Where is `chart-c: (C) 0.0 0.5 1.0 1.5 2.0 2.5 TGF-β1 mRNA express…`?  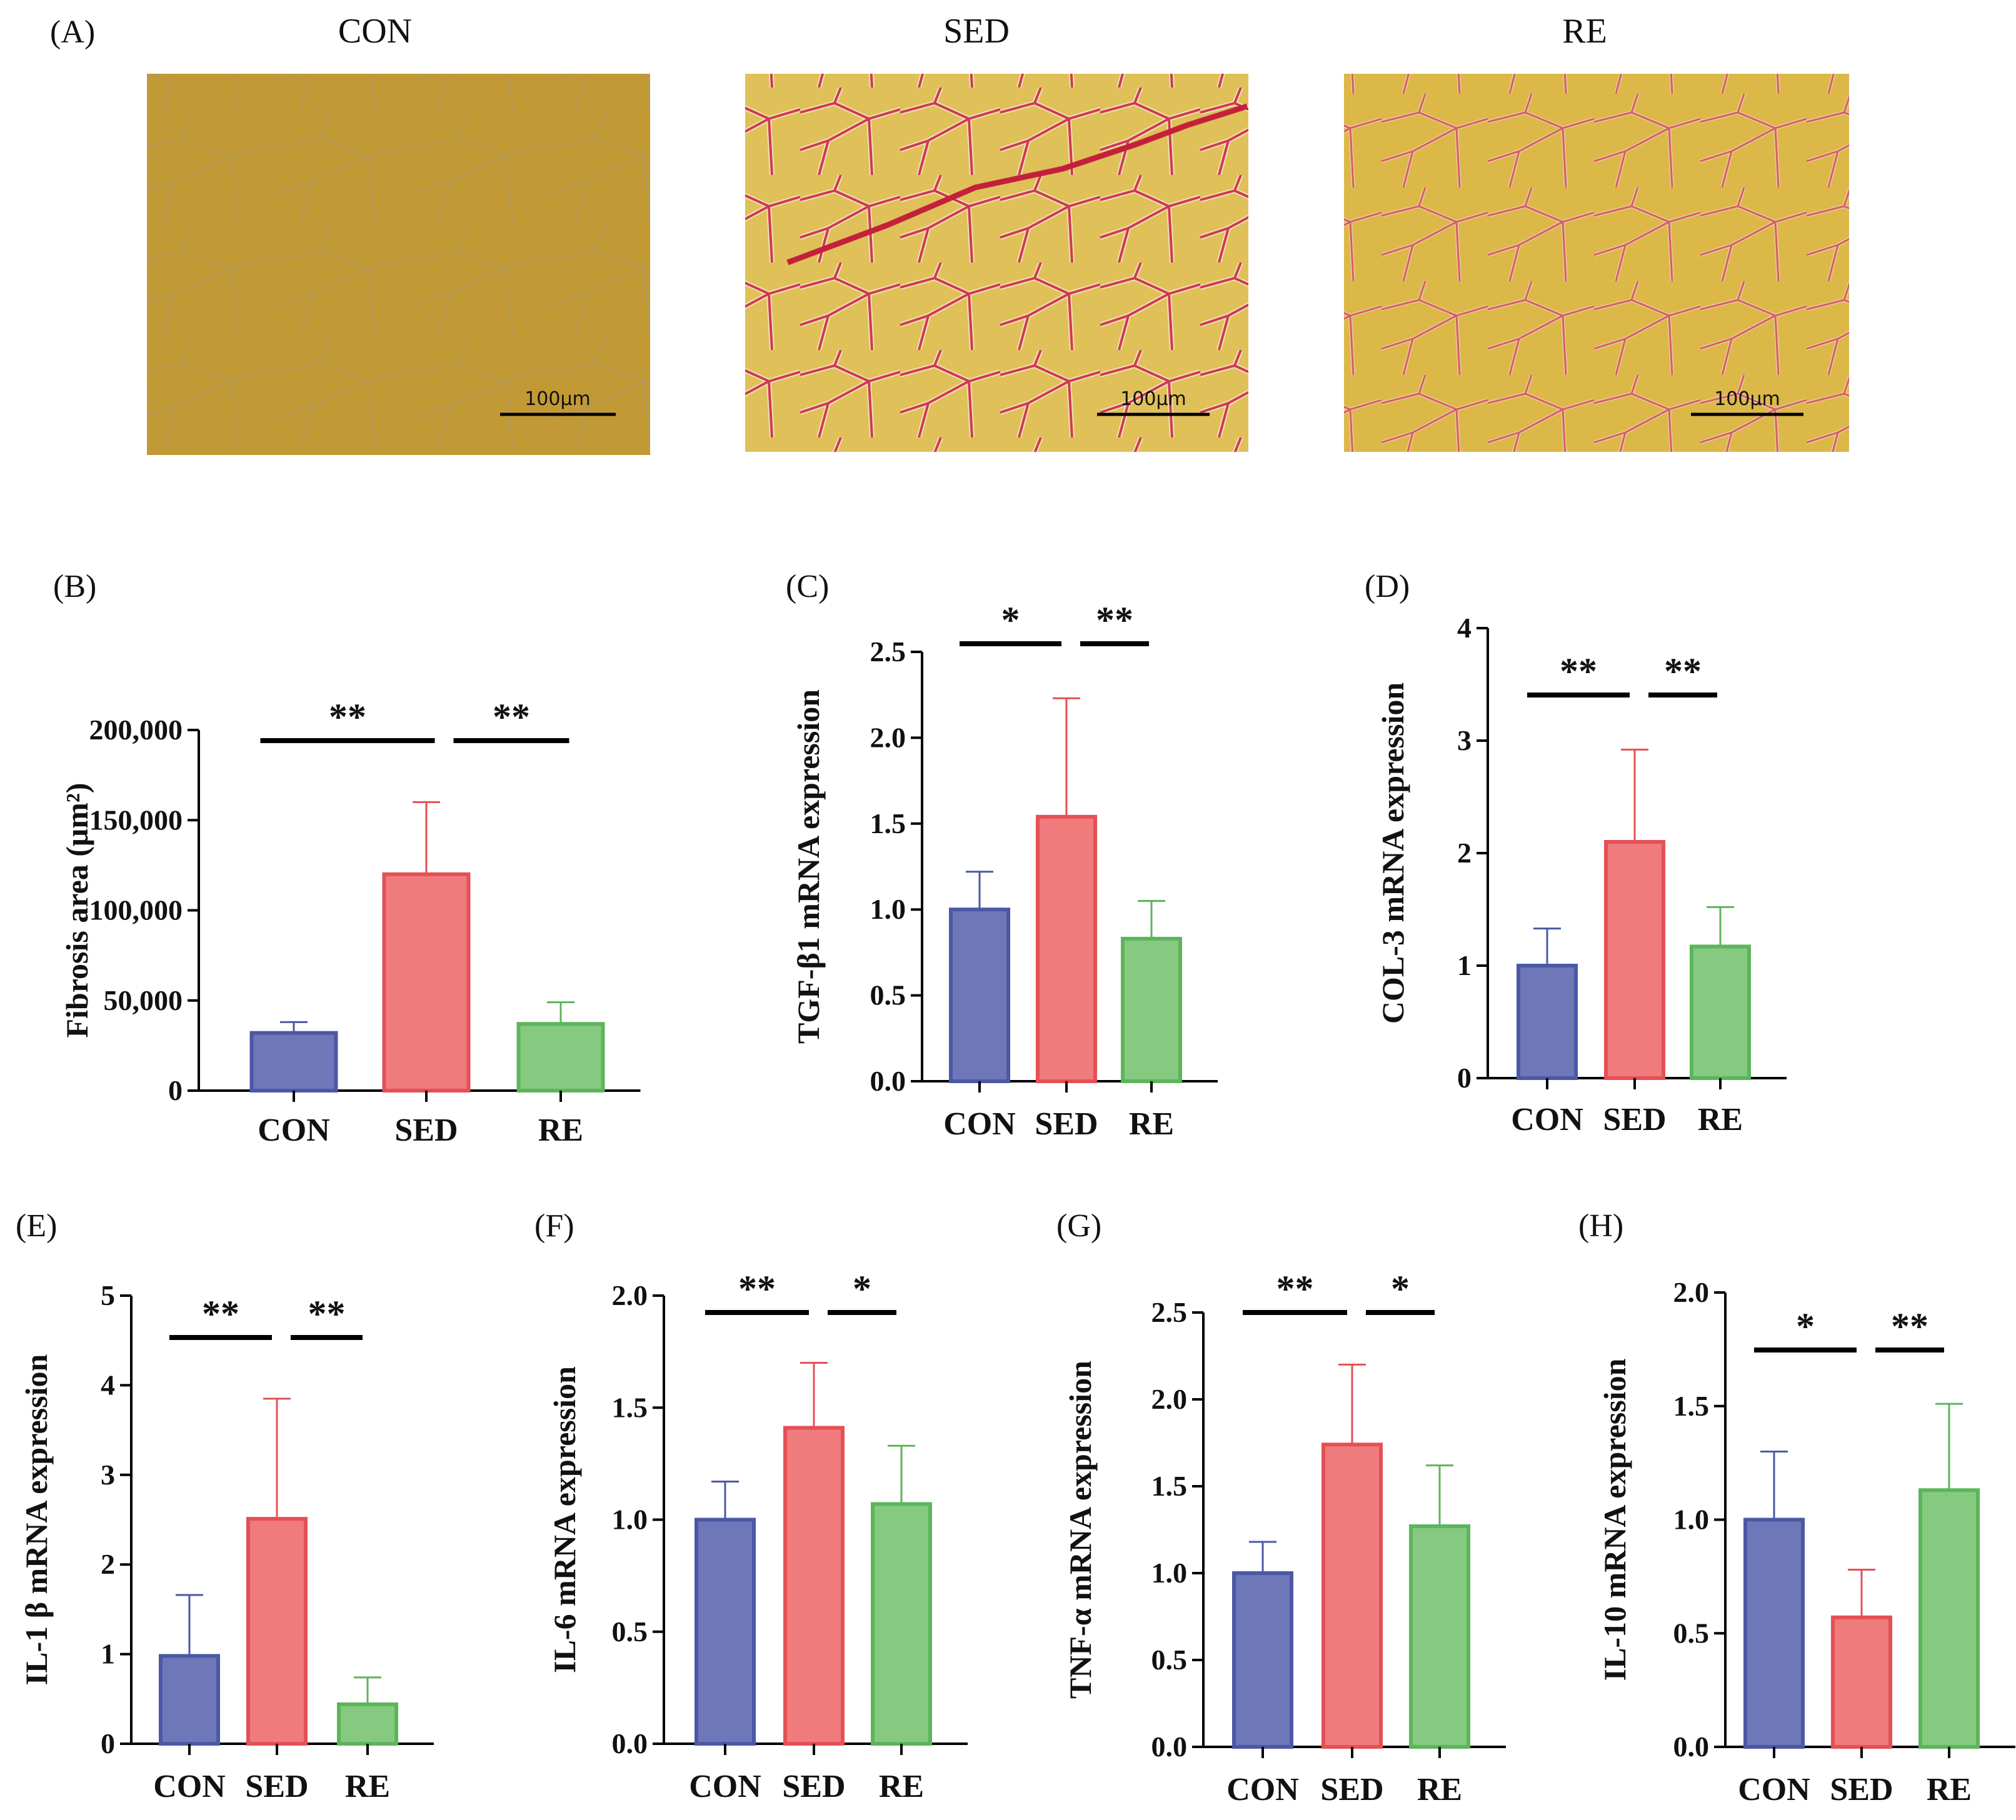 chart-c: (C) 0.0 0.5 1.0 1.5 2.0 2.5 TGF-β1 mRNA express… is located at coordinates (1002, 856).